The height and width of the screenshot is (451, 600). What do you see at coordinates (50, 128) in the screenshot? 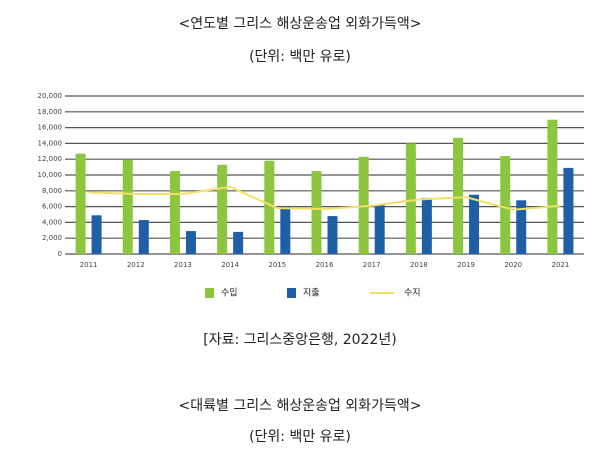
I see `y-tick-label: 16,000` at bounding box center [50, 128].